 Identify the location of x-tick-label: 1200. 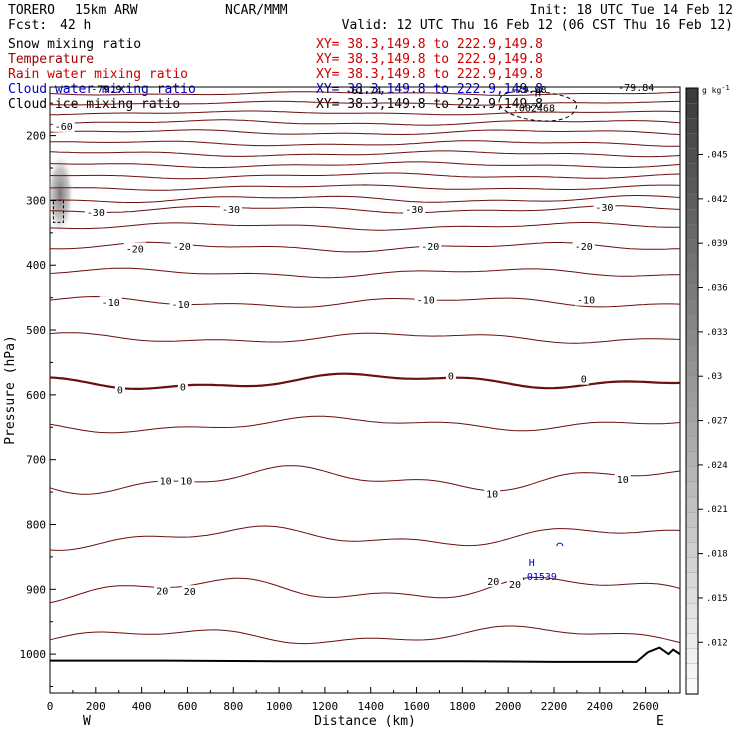
(325, 706).